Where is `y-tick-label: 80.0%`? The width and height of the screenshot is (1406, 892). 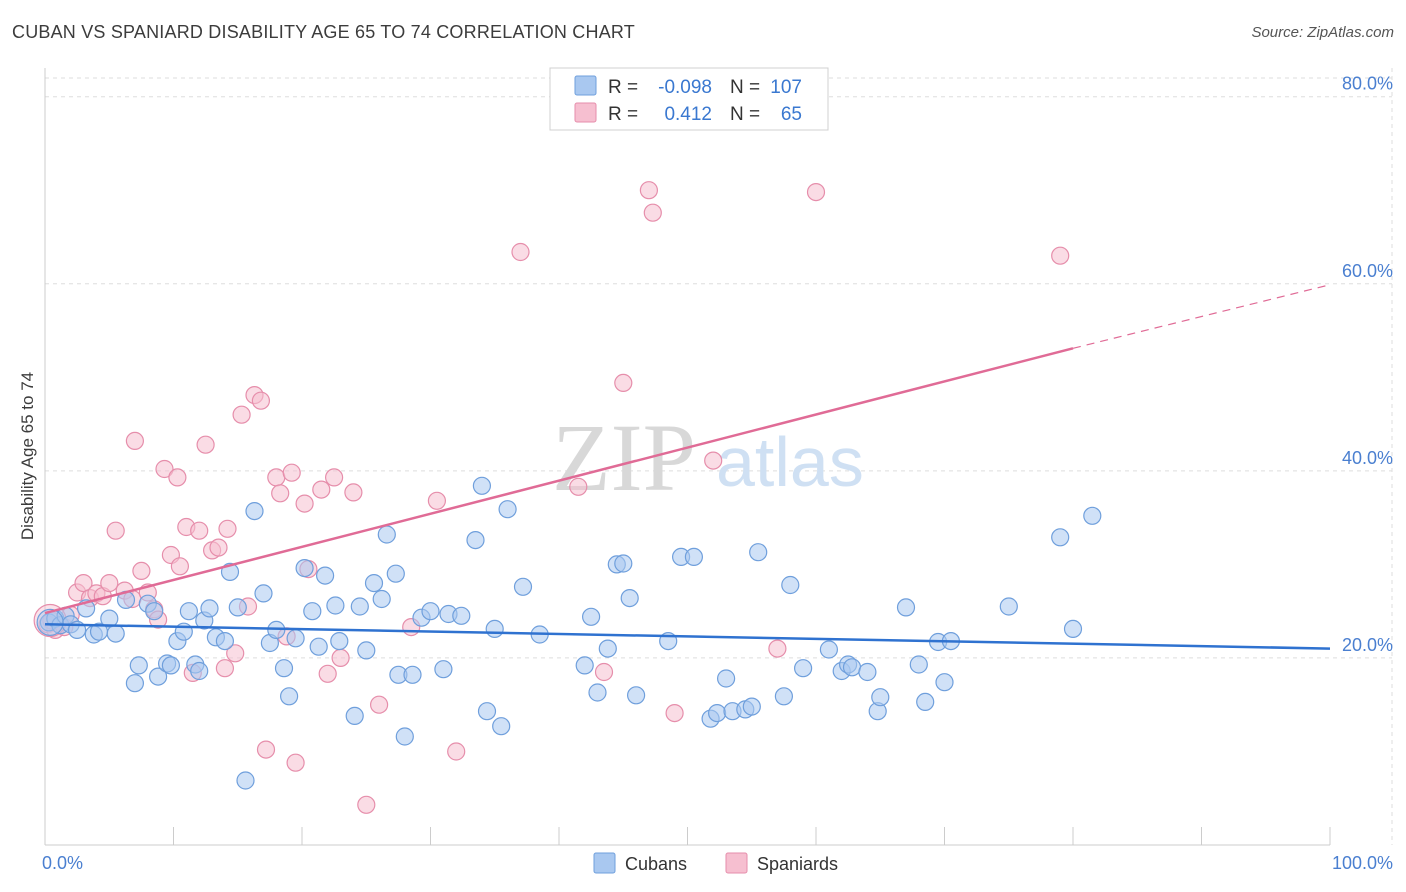 y-tick-label: 80.0% is located at coordinates (1367, 84).